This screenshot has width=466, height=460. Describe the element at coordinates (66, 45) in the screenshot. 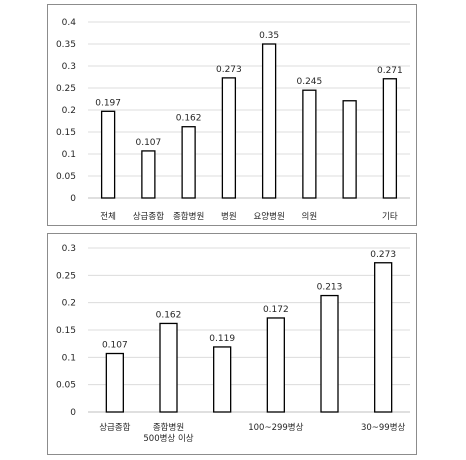

I see `y-tick-label: 0.35` at that location.